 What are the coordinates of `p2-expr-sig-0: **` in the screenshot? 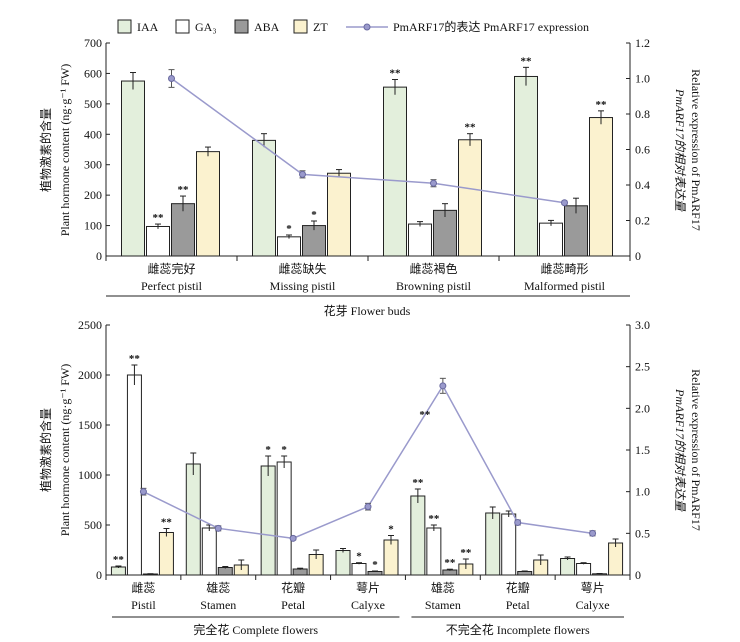 It's located at (425, 415).